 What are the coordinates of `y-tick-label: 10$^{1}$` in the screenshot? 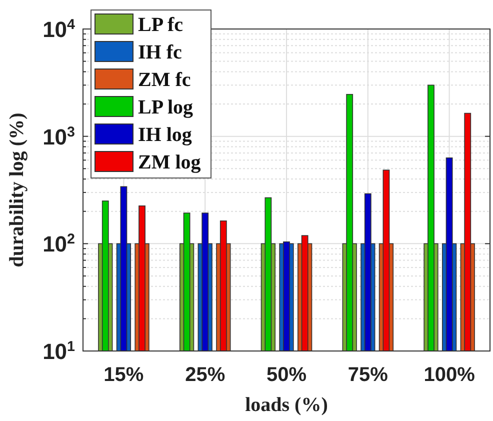 It's located at (59, 351).